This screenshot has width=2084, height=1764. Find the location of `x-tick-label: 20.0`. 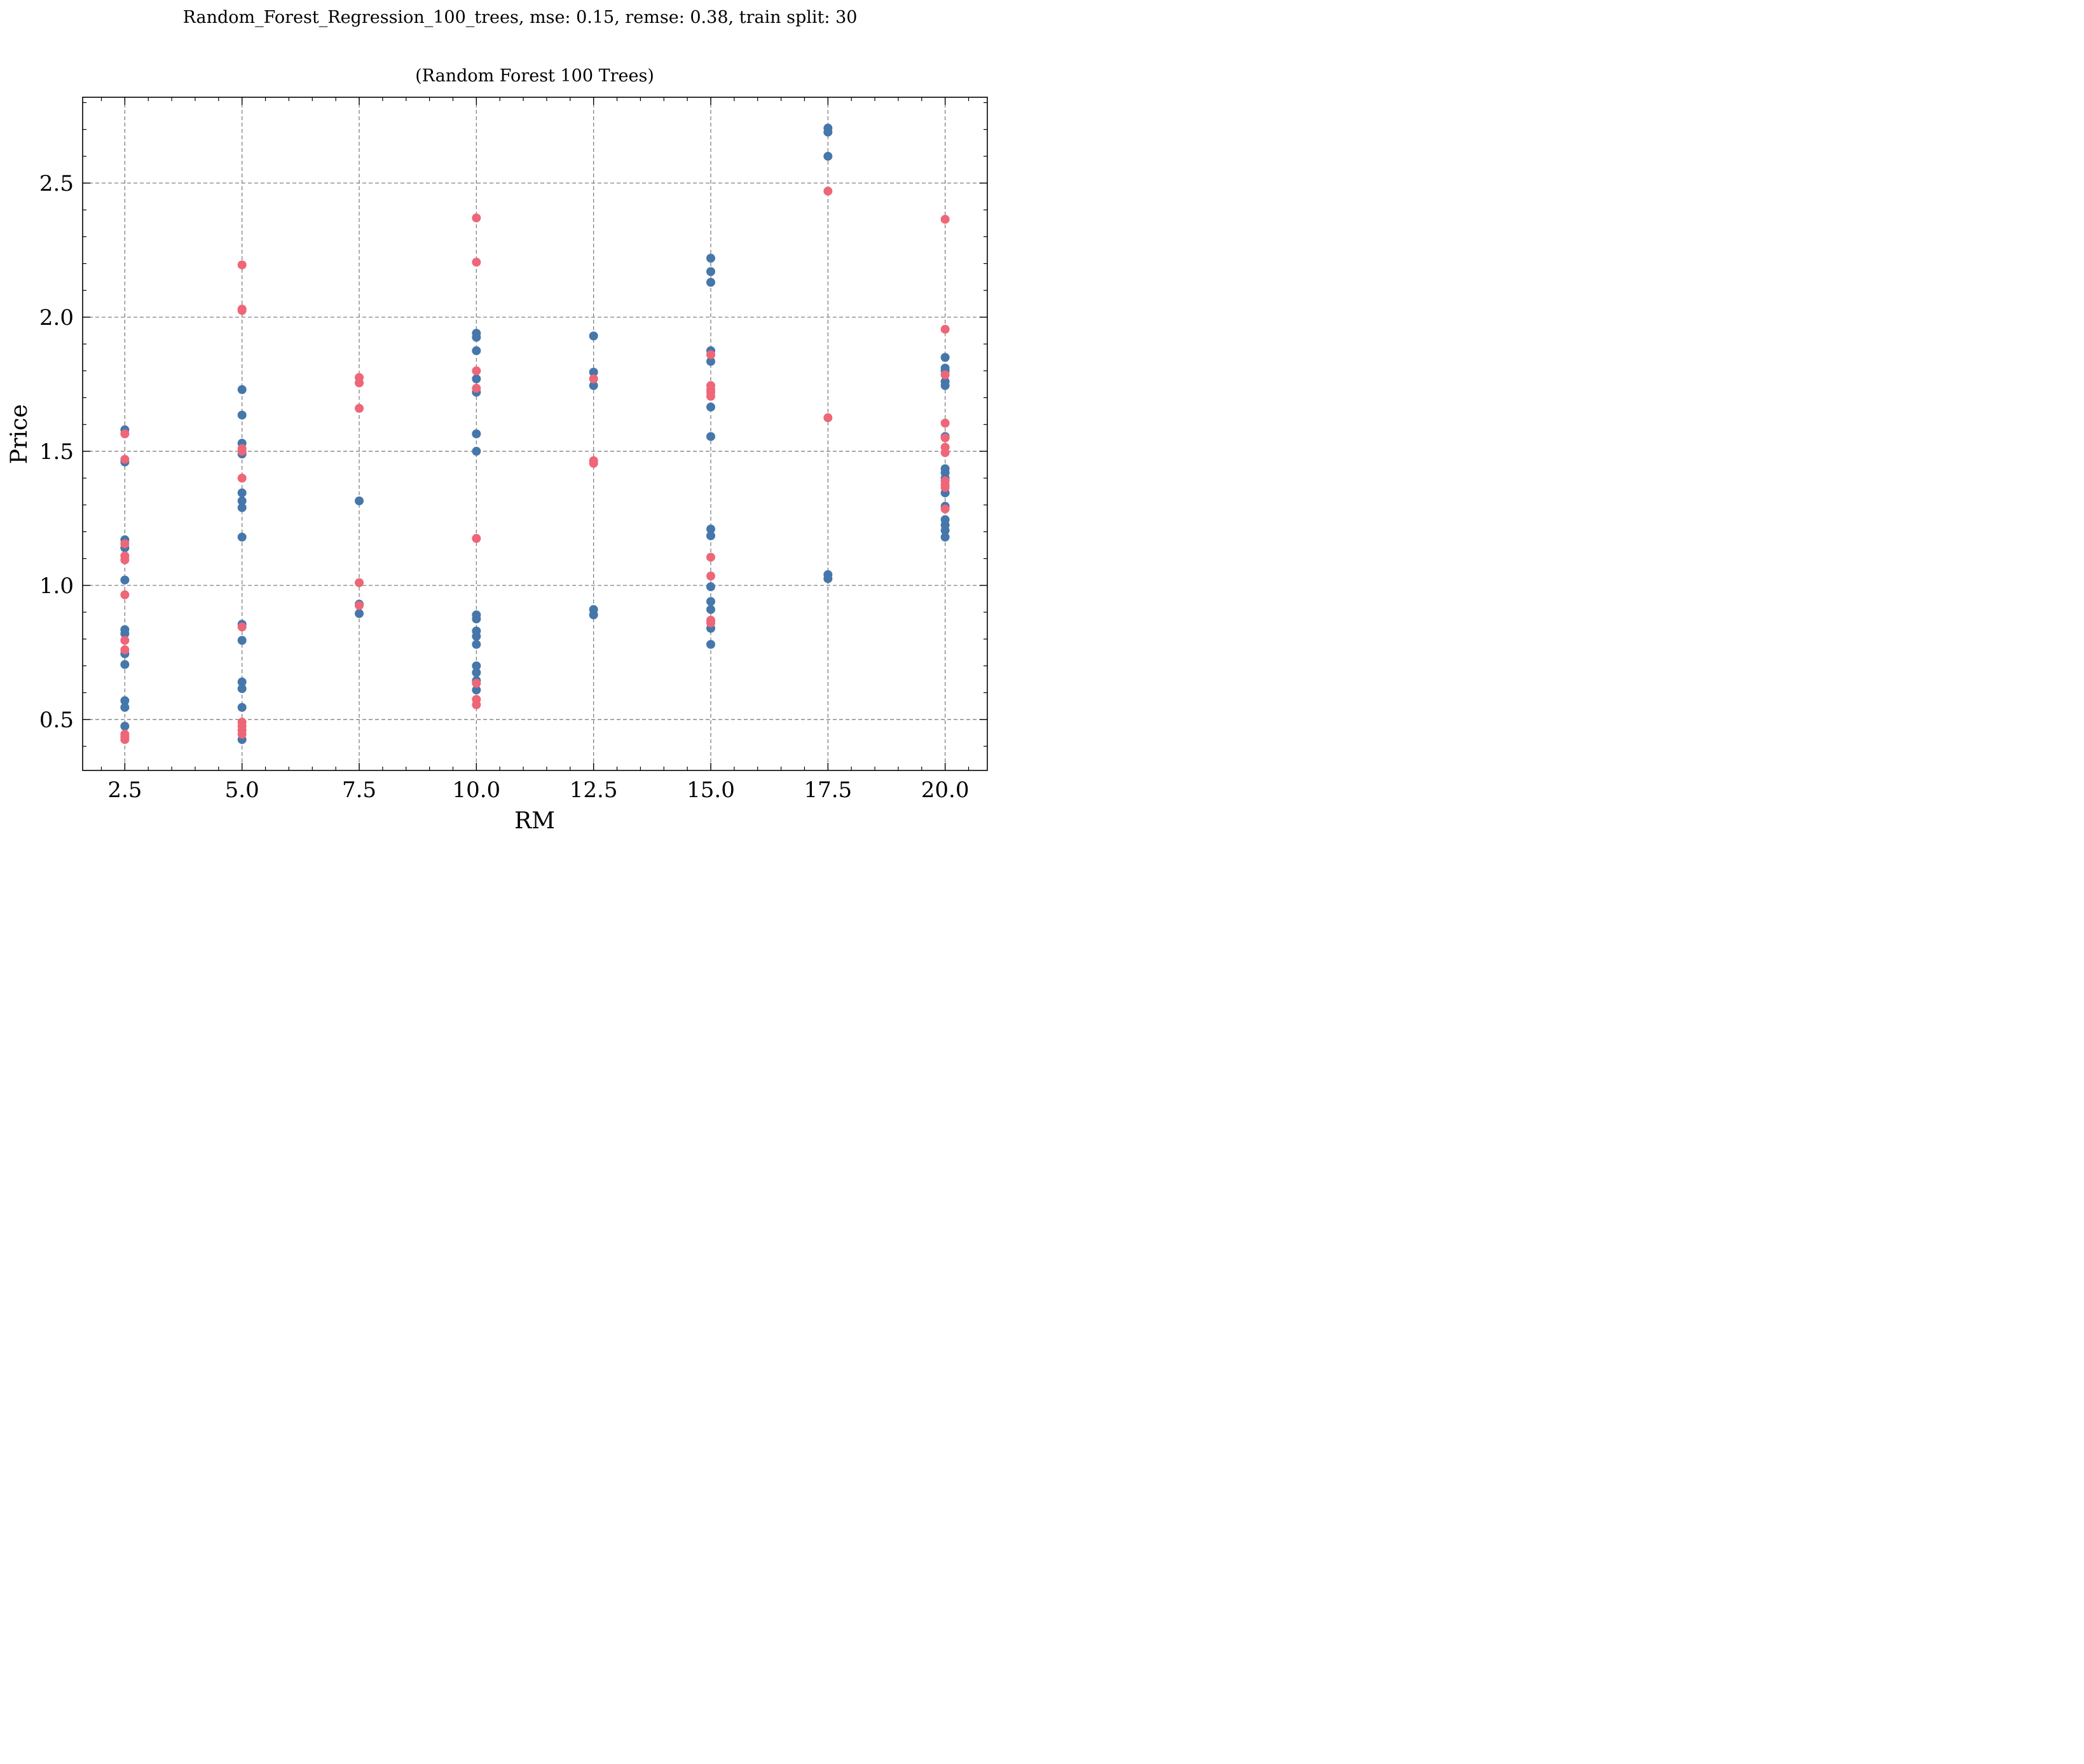

x-tick-label: 20.0 is located at coordinates (945, 790).